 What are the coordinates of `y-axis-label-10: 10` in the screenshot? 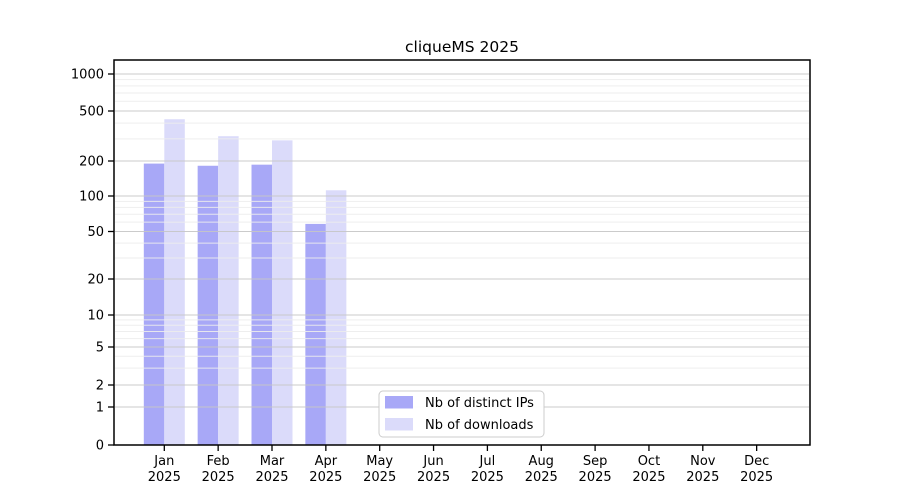 It's located at (95, 316).